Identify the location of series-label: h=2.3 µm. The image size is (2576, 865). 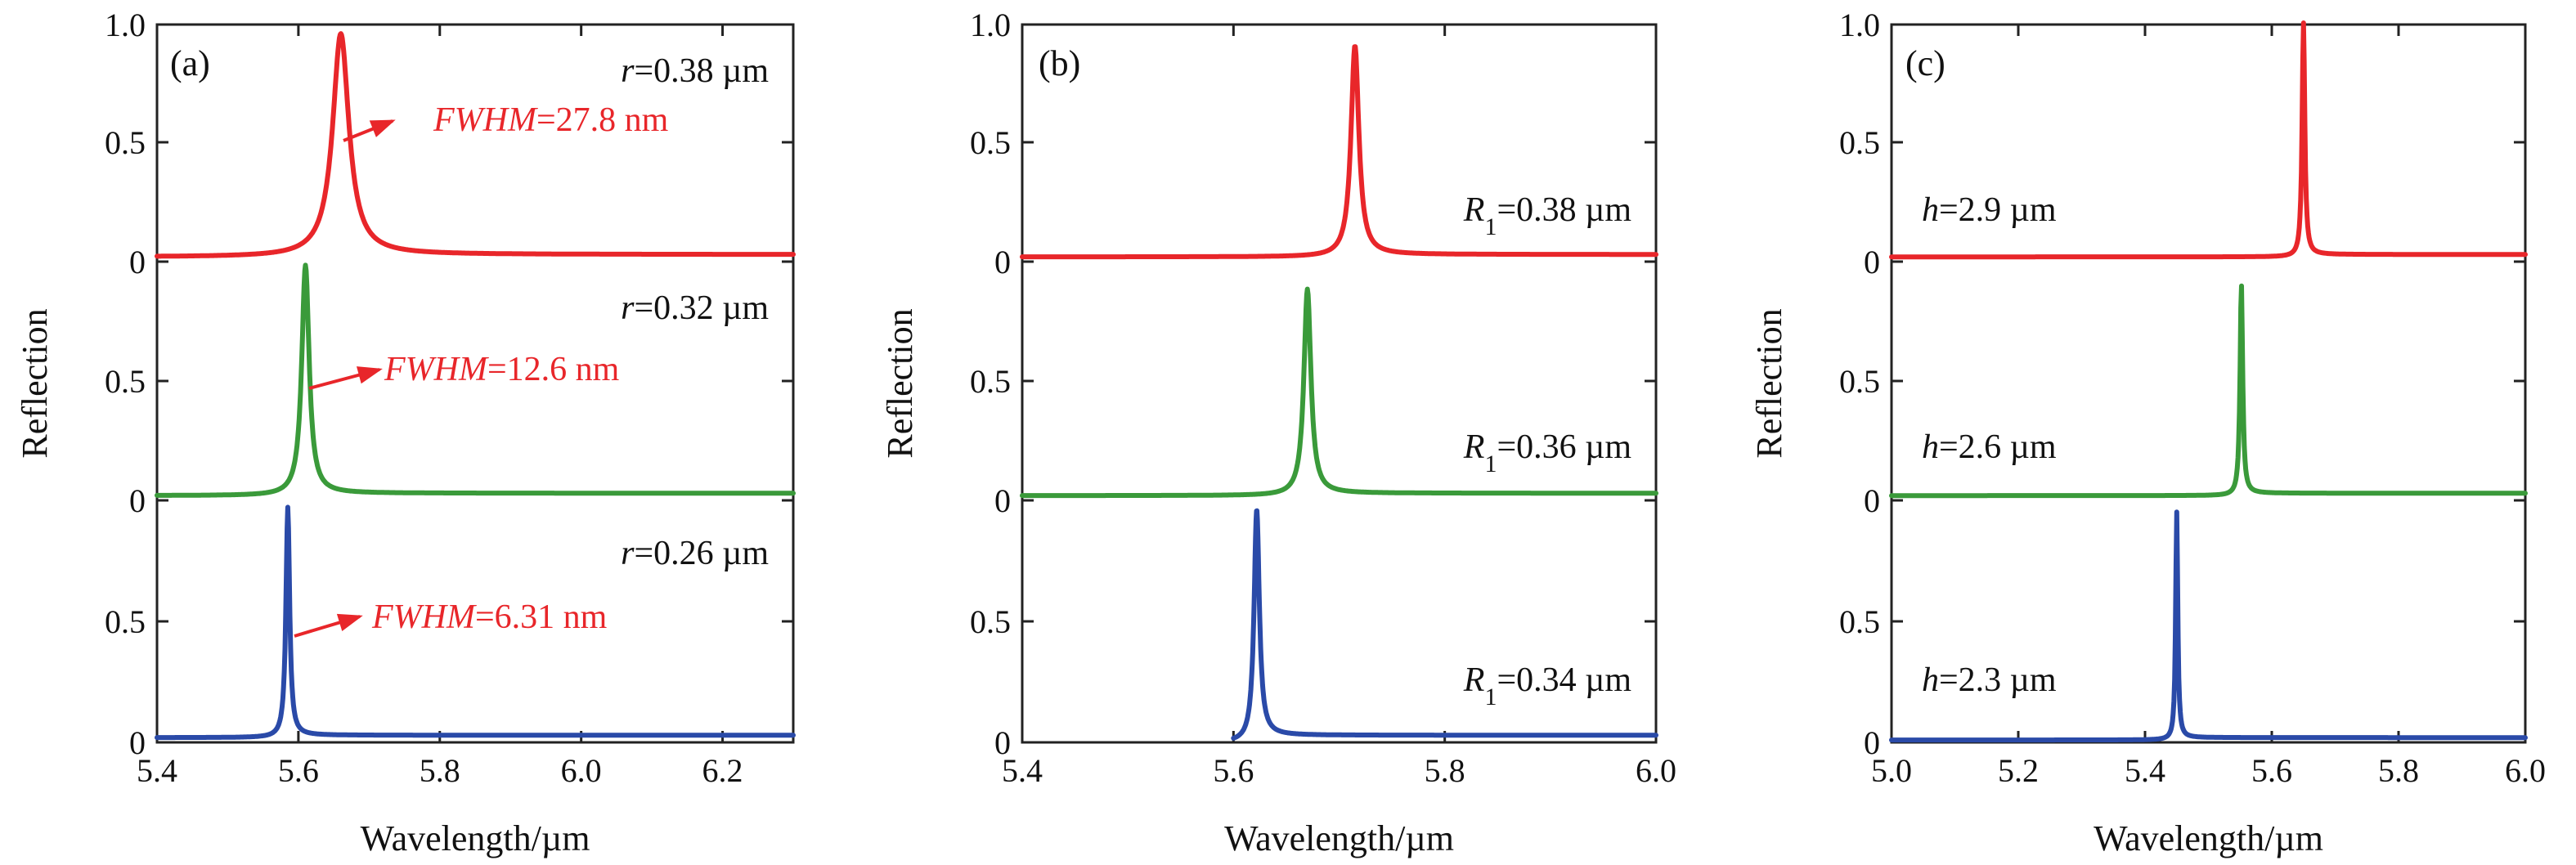
(1990, 680).